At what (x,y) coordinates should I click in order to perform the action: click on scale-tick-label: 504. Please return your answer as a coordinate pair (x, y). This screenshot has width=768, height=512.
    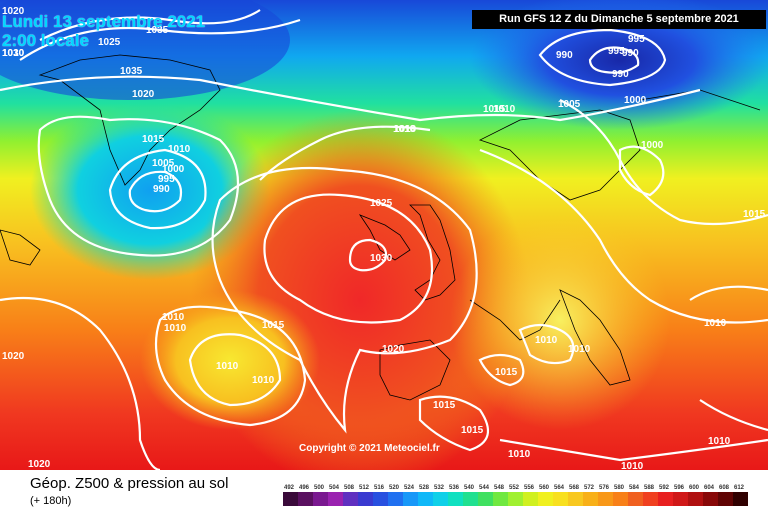
    Looking at the image, I should click on (334, 488).